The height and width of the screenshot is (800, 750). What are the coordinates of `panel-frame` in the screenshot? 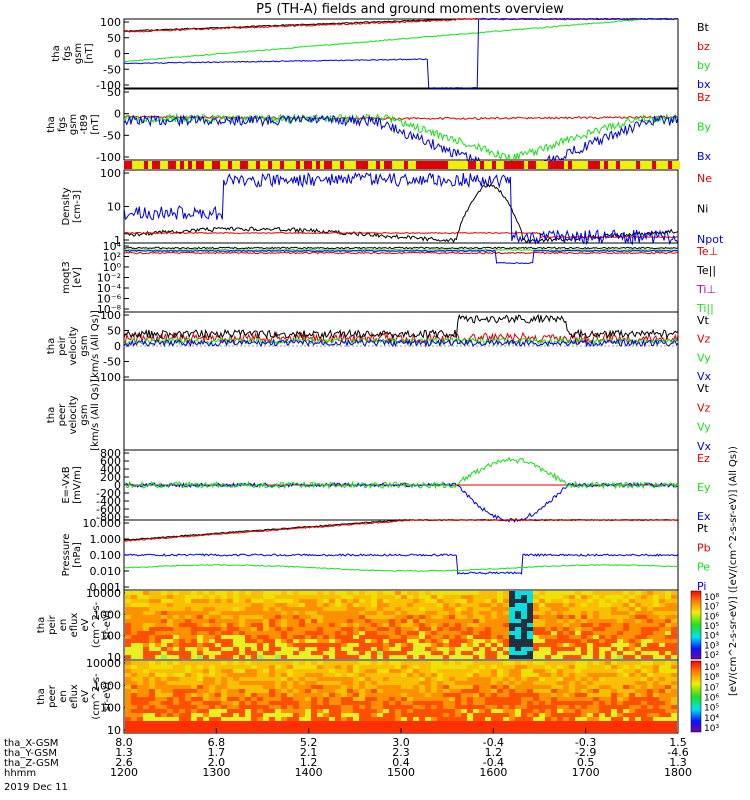 It's located at (401, 206).